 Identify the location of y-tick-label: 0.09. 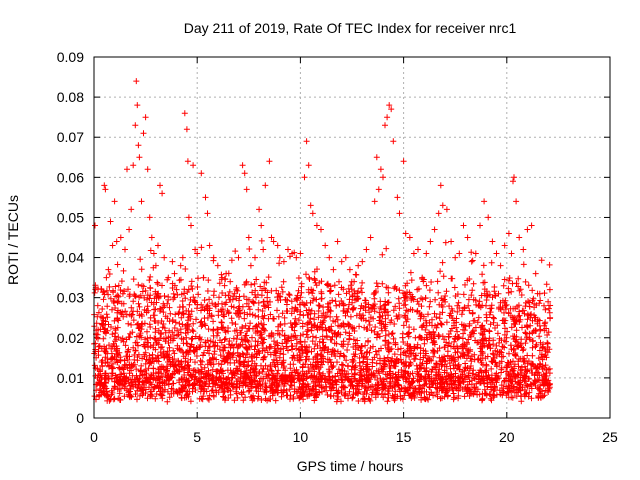
(70, 57).